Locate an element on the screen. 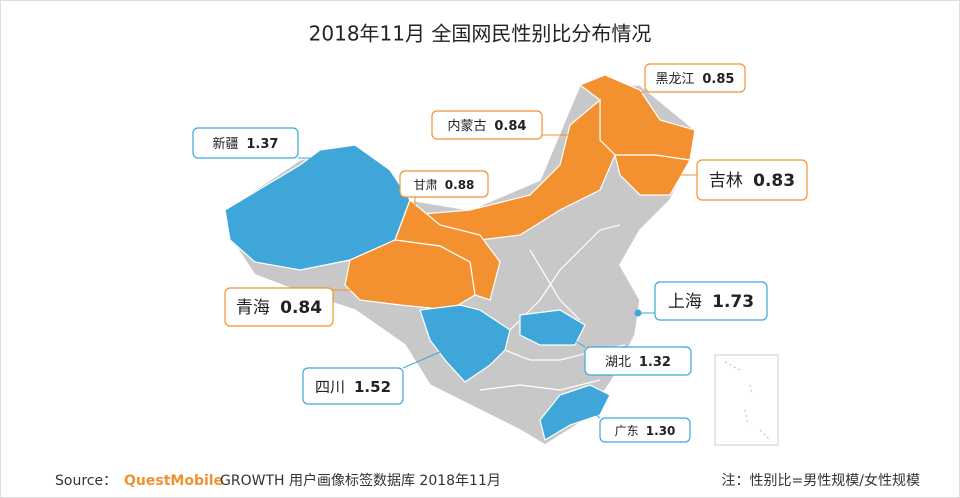 The height and width of the screenshot is (498, 960). callout-label: 上海 1.73 is located at coordinates (711, 302).